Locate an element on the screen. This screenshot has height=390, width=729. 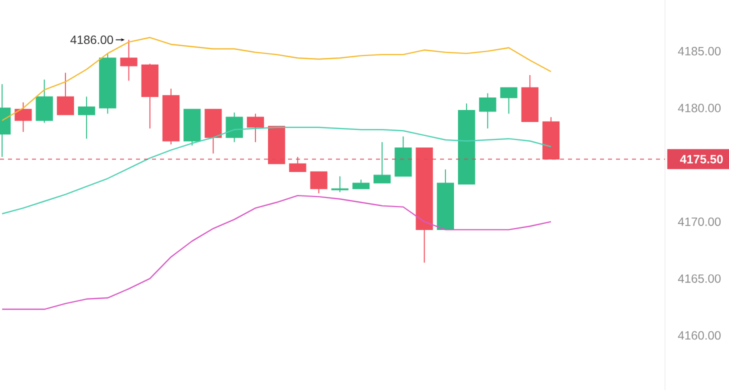
y-tick-label: 4185.00 is located at coordinates (699, 51).